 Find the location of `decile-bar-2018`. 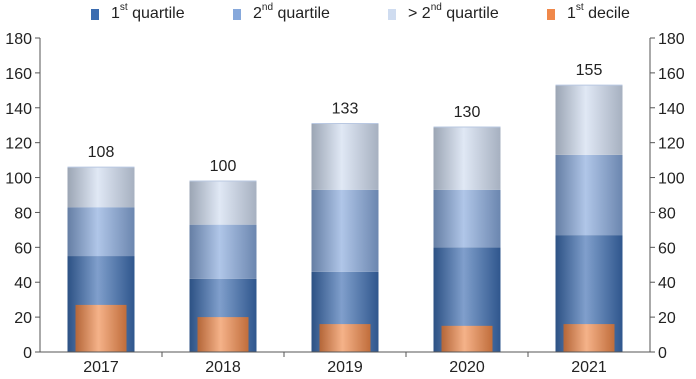

decile-bar-2018 is located at coordinates (223, 334).